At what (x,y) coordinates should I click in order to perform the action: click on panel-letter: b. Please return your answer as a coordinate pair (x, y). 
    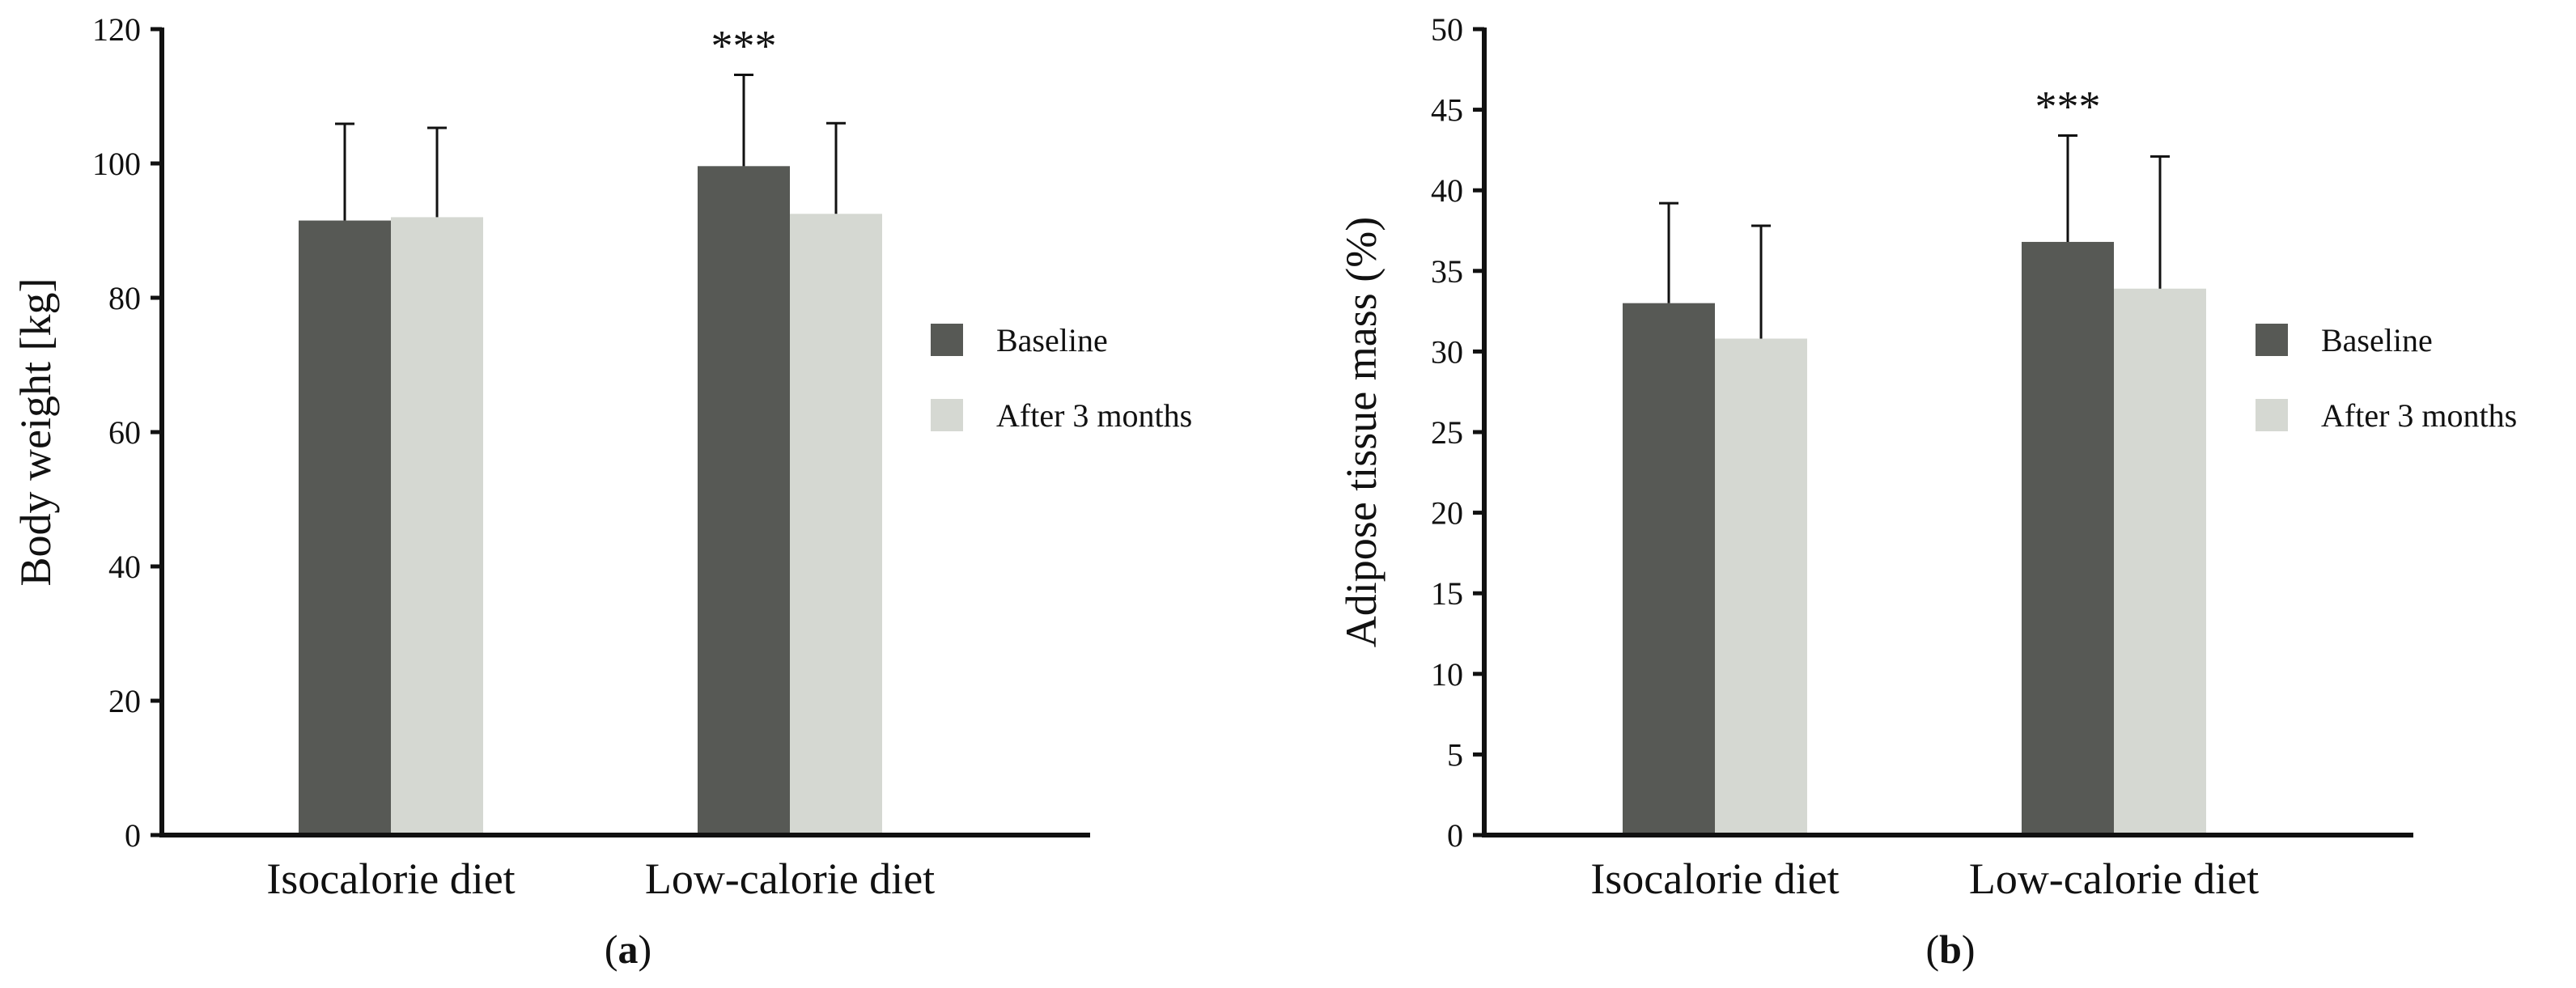
    Looking at the image, I should click on (1950, 949).